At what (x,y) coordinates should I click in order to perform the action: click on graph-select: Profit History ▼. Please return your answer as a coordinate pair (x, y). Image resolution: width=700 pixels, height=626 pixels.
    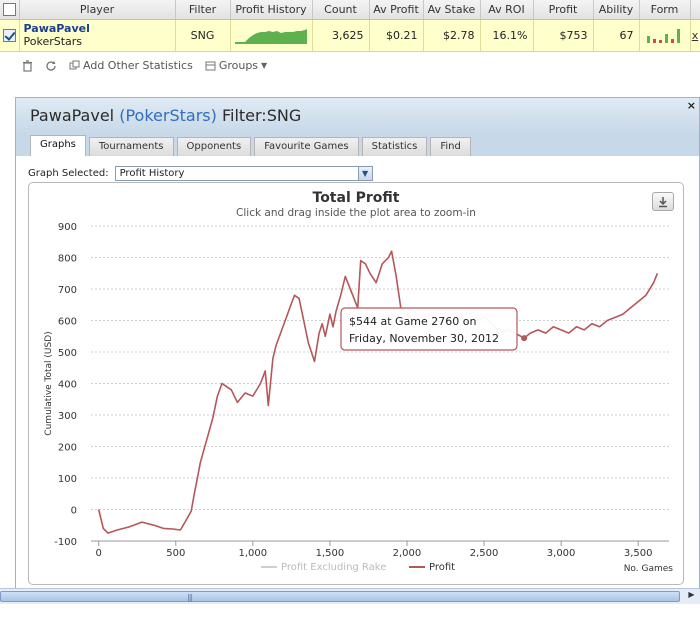
    Looking at the image, I should click on (243, 173).